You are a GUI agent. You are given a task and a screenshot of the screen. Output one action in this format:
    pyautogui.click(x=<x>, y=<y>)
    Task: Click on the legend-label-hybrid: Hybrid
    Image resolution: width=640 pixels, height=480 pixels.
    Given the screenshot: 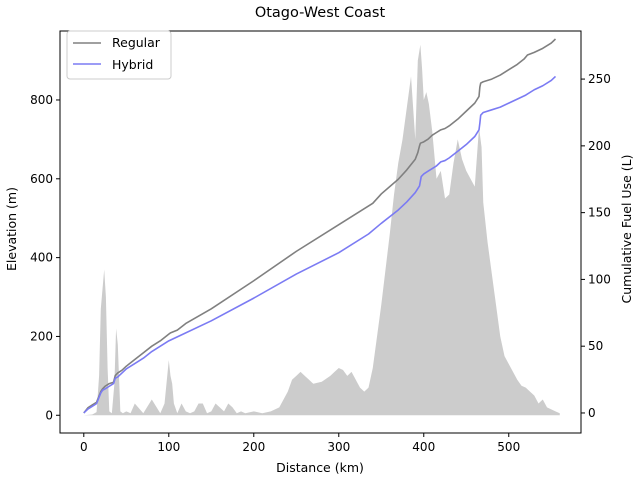 What is the action you would take?
    pyautogui.click(x=132, y=64)
    